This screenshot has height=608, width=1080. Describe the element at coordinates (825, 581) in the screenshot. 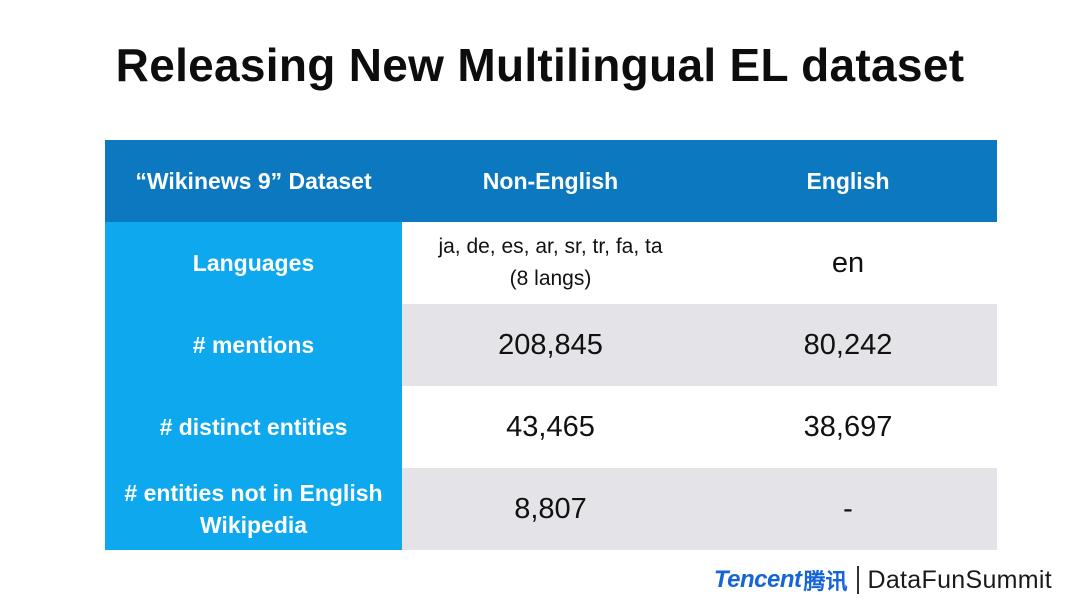

I see `tencent-logo-cn: 腾讯` at that location.